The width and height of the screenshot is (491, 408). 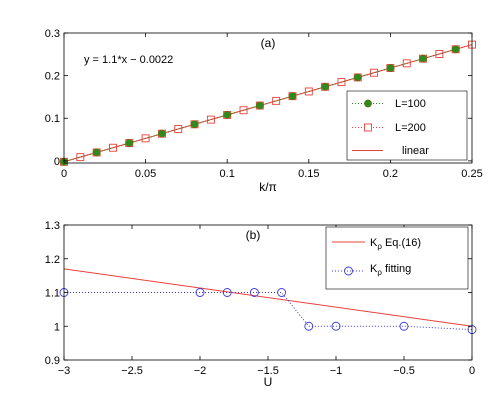 I want to click on panel-b-x-tick-label: −1.5, so click(x=268, y=371).